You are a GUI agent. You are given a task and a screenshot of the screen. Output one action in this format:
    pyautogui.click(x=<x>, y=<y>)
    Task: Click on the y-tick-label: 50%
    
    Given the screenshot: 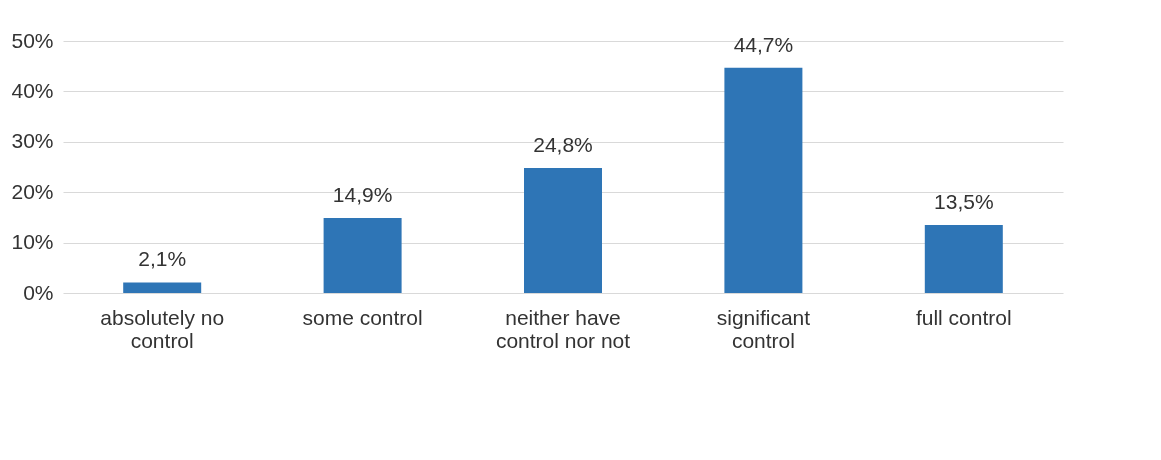 What is the action you would take?
    pyautogui.click(x=32, y=40)
    